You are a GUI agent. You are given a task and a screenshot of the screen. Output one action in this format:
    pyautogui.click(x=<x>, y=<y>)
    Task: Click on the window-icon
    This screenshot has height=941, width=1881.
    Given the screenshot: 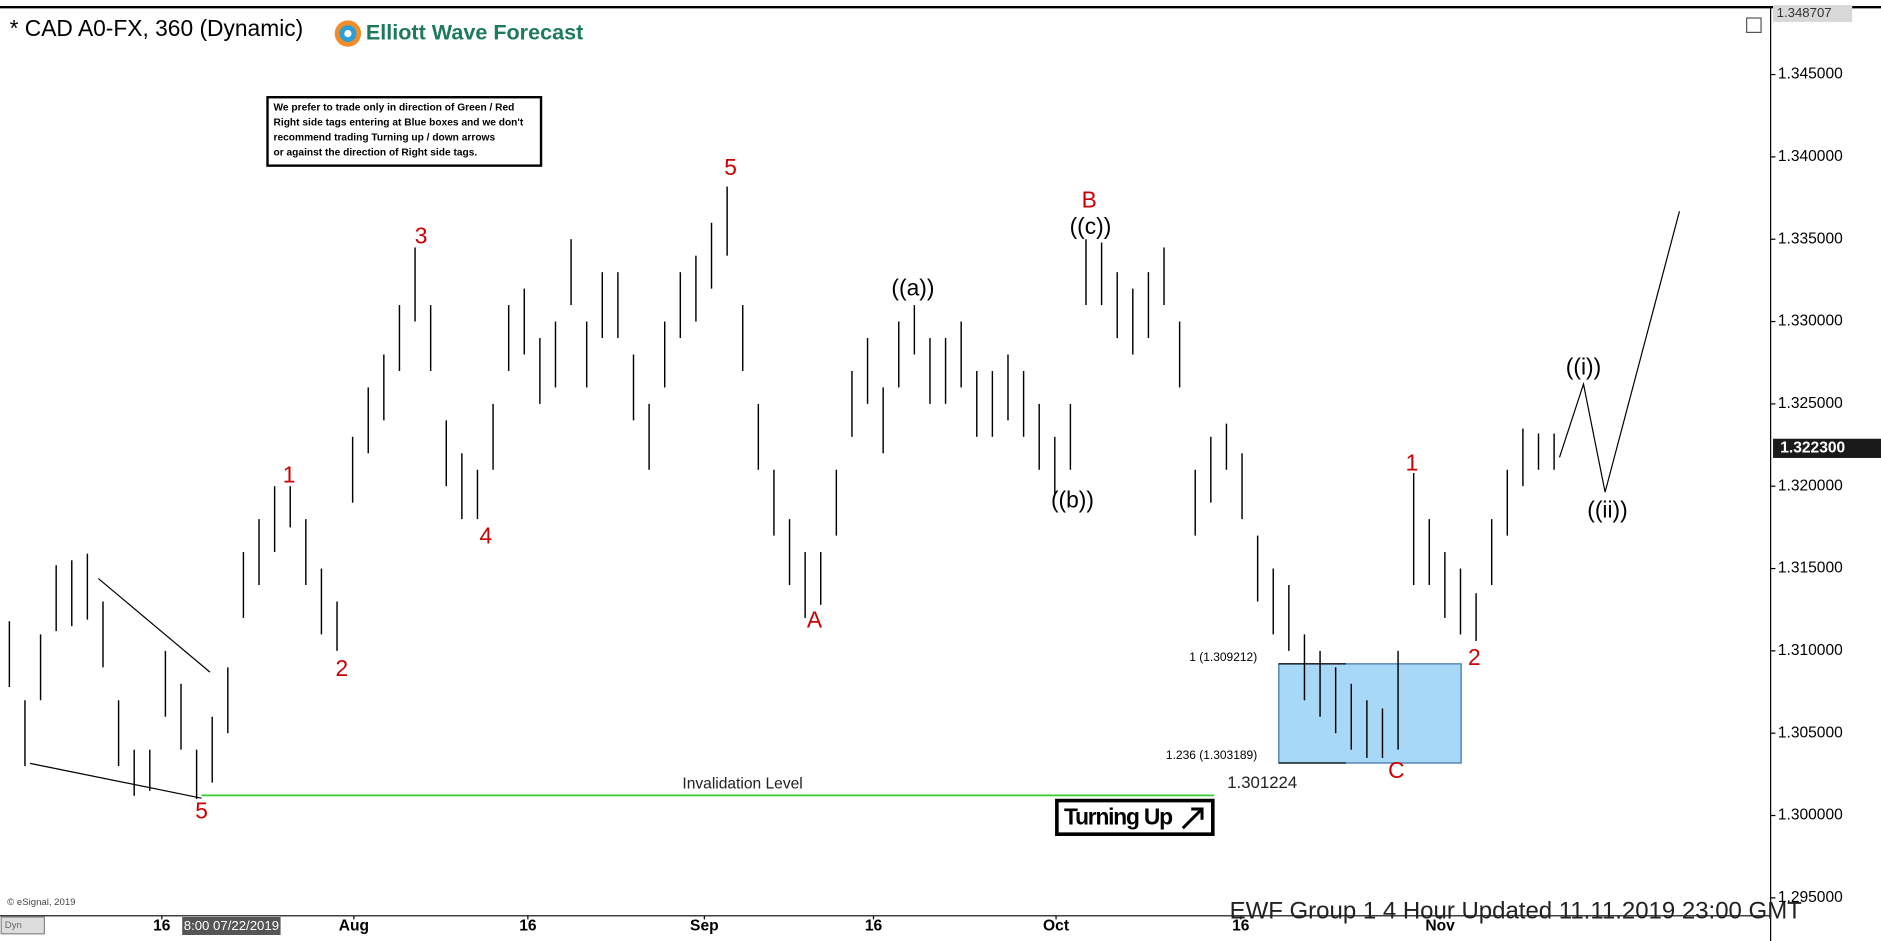 What is the action you would take?
    pyautogui.click(x=1754, y=25)
    